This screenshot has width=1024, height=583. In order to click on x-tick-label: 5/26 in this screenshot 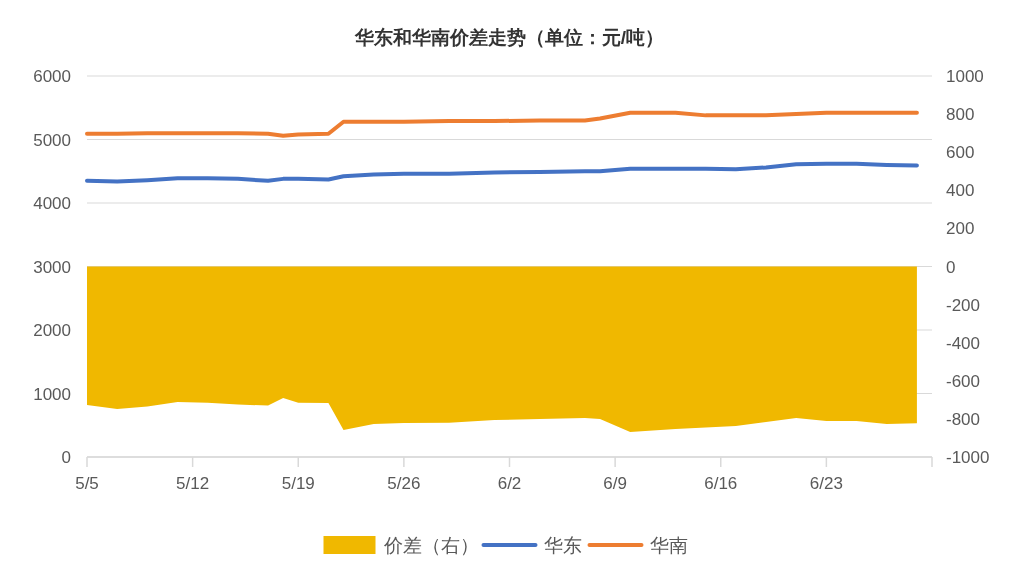, I will do `click(404, 483)`.